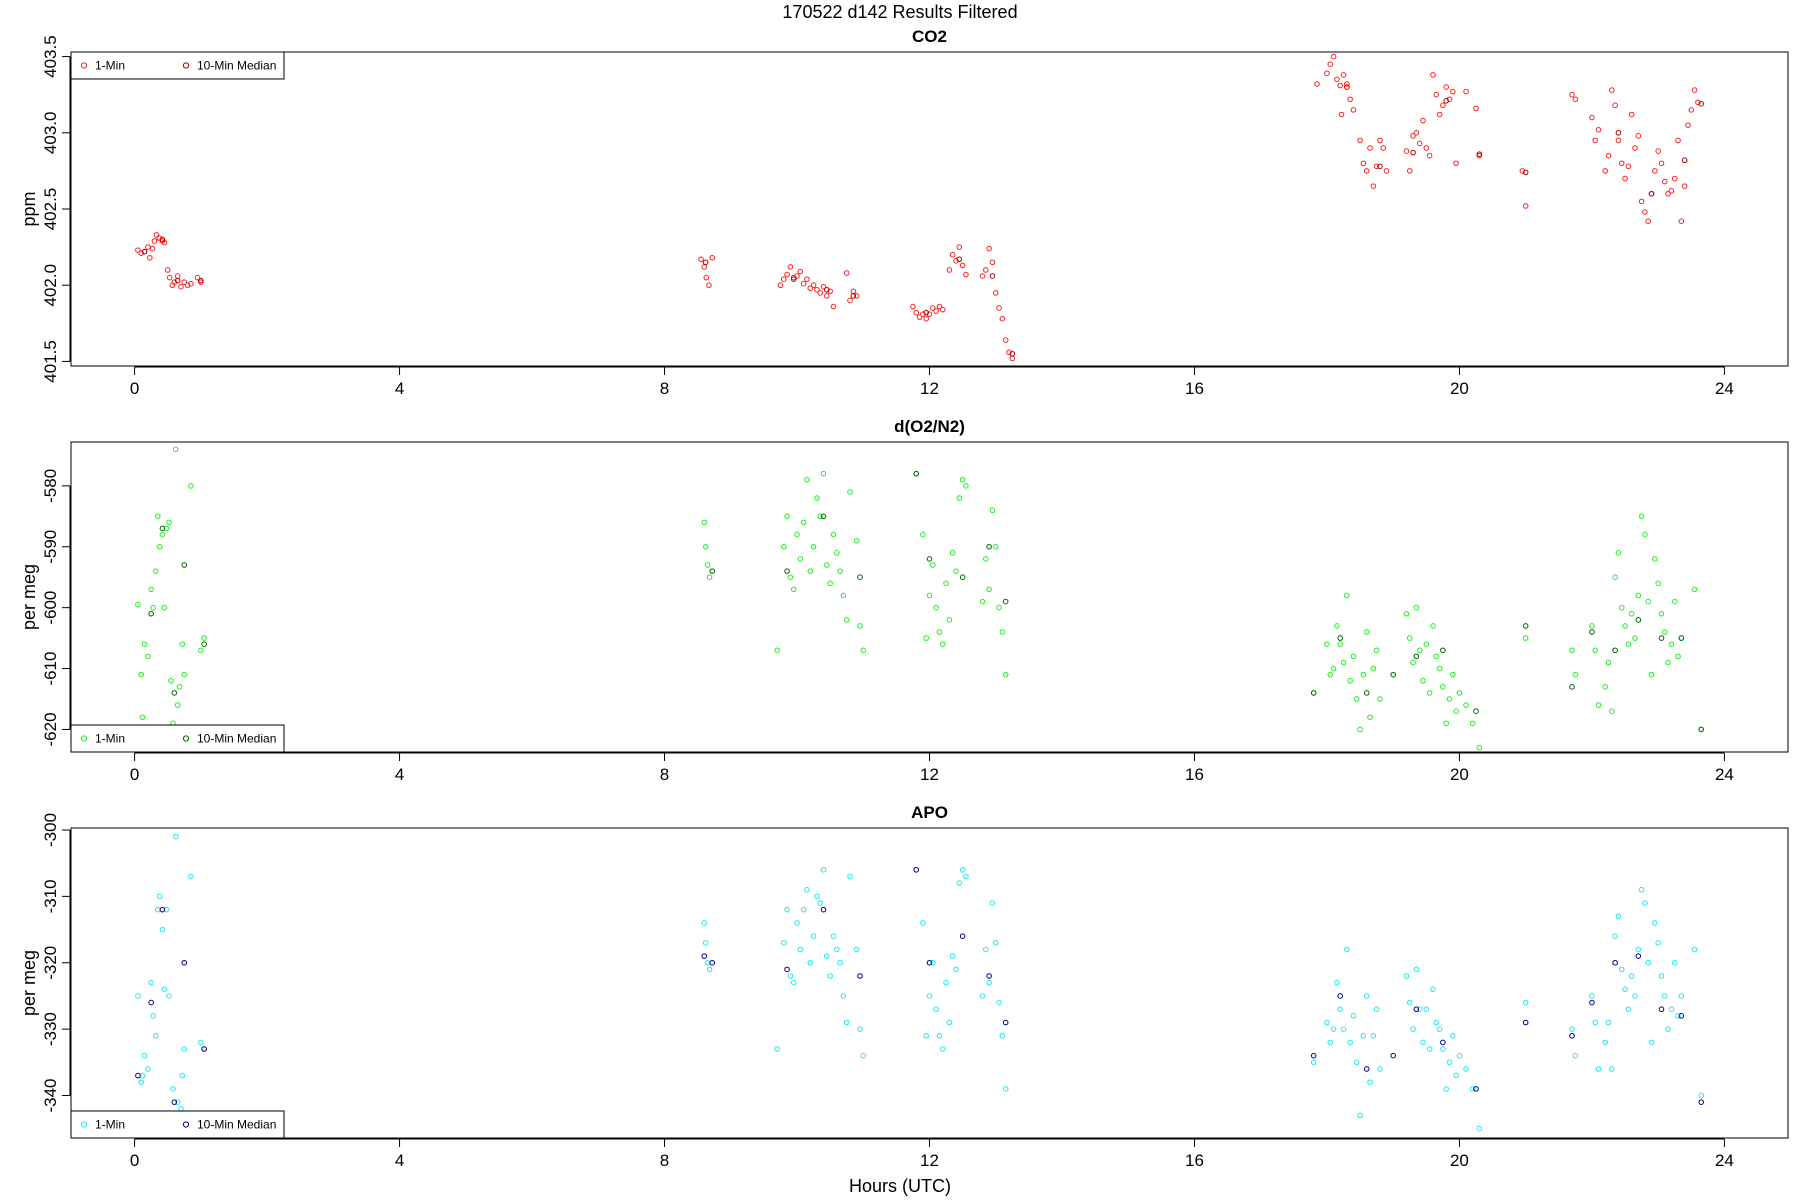 The image size is (1800, 1200). Describe the element at coordinates (899, 12) in the screenshot. I see `figure-title: 170522 d142 Results Filtered` at that location.